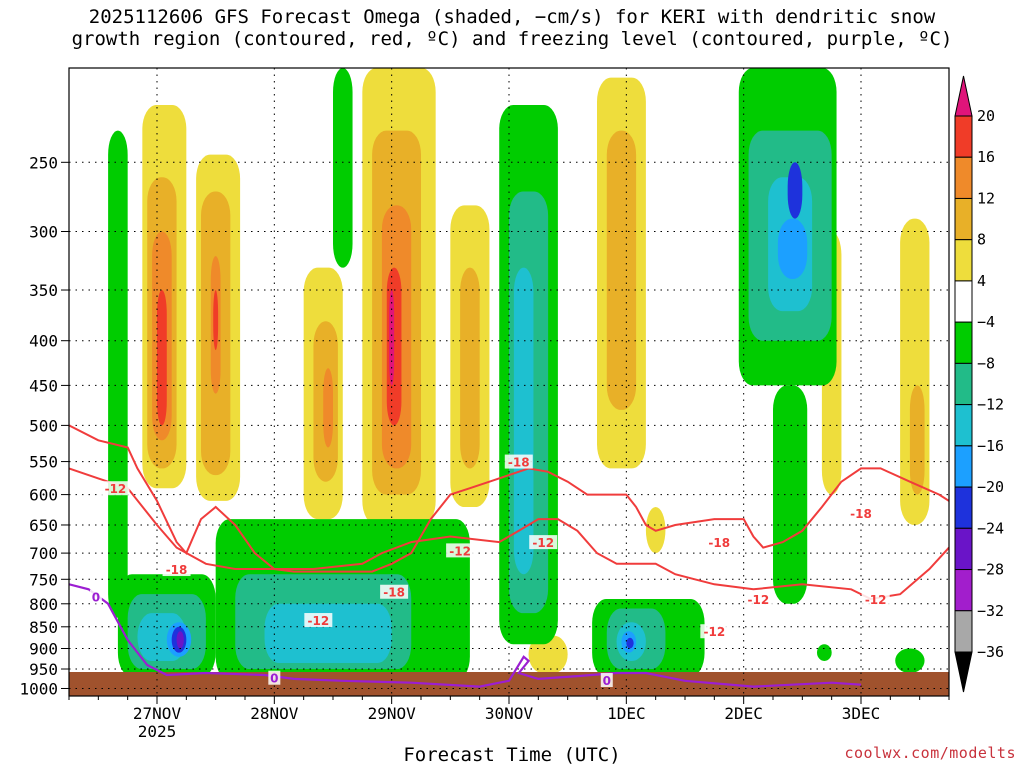 The width and height of the screenshot is (1024, 768). What do you see at coordinates (981, 281) in the screenshot?
I see `colorbar-label-4: 4` at bounding box center [981, 281].